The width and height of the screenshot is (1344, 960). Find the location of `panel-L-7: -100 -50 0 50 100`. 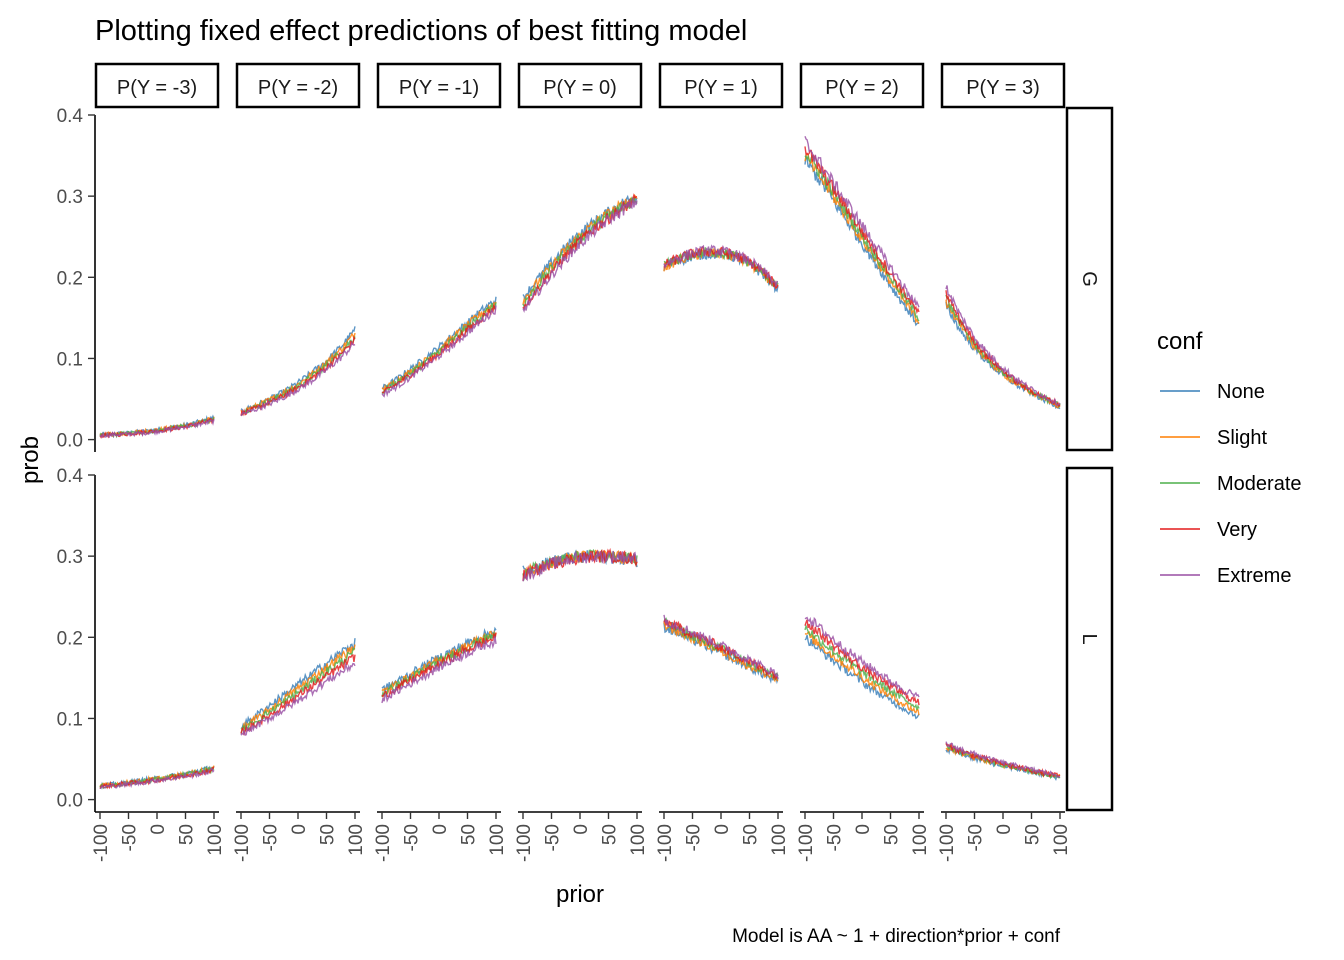

panel-L-7: -100 -50 0 50 100 is located at coordinates (1004, 801).